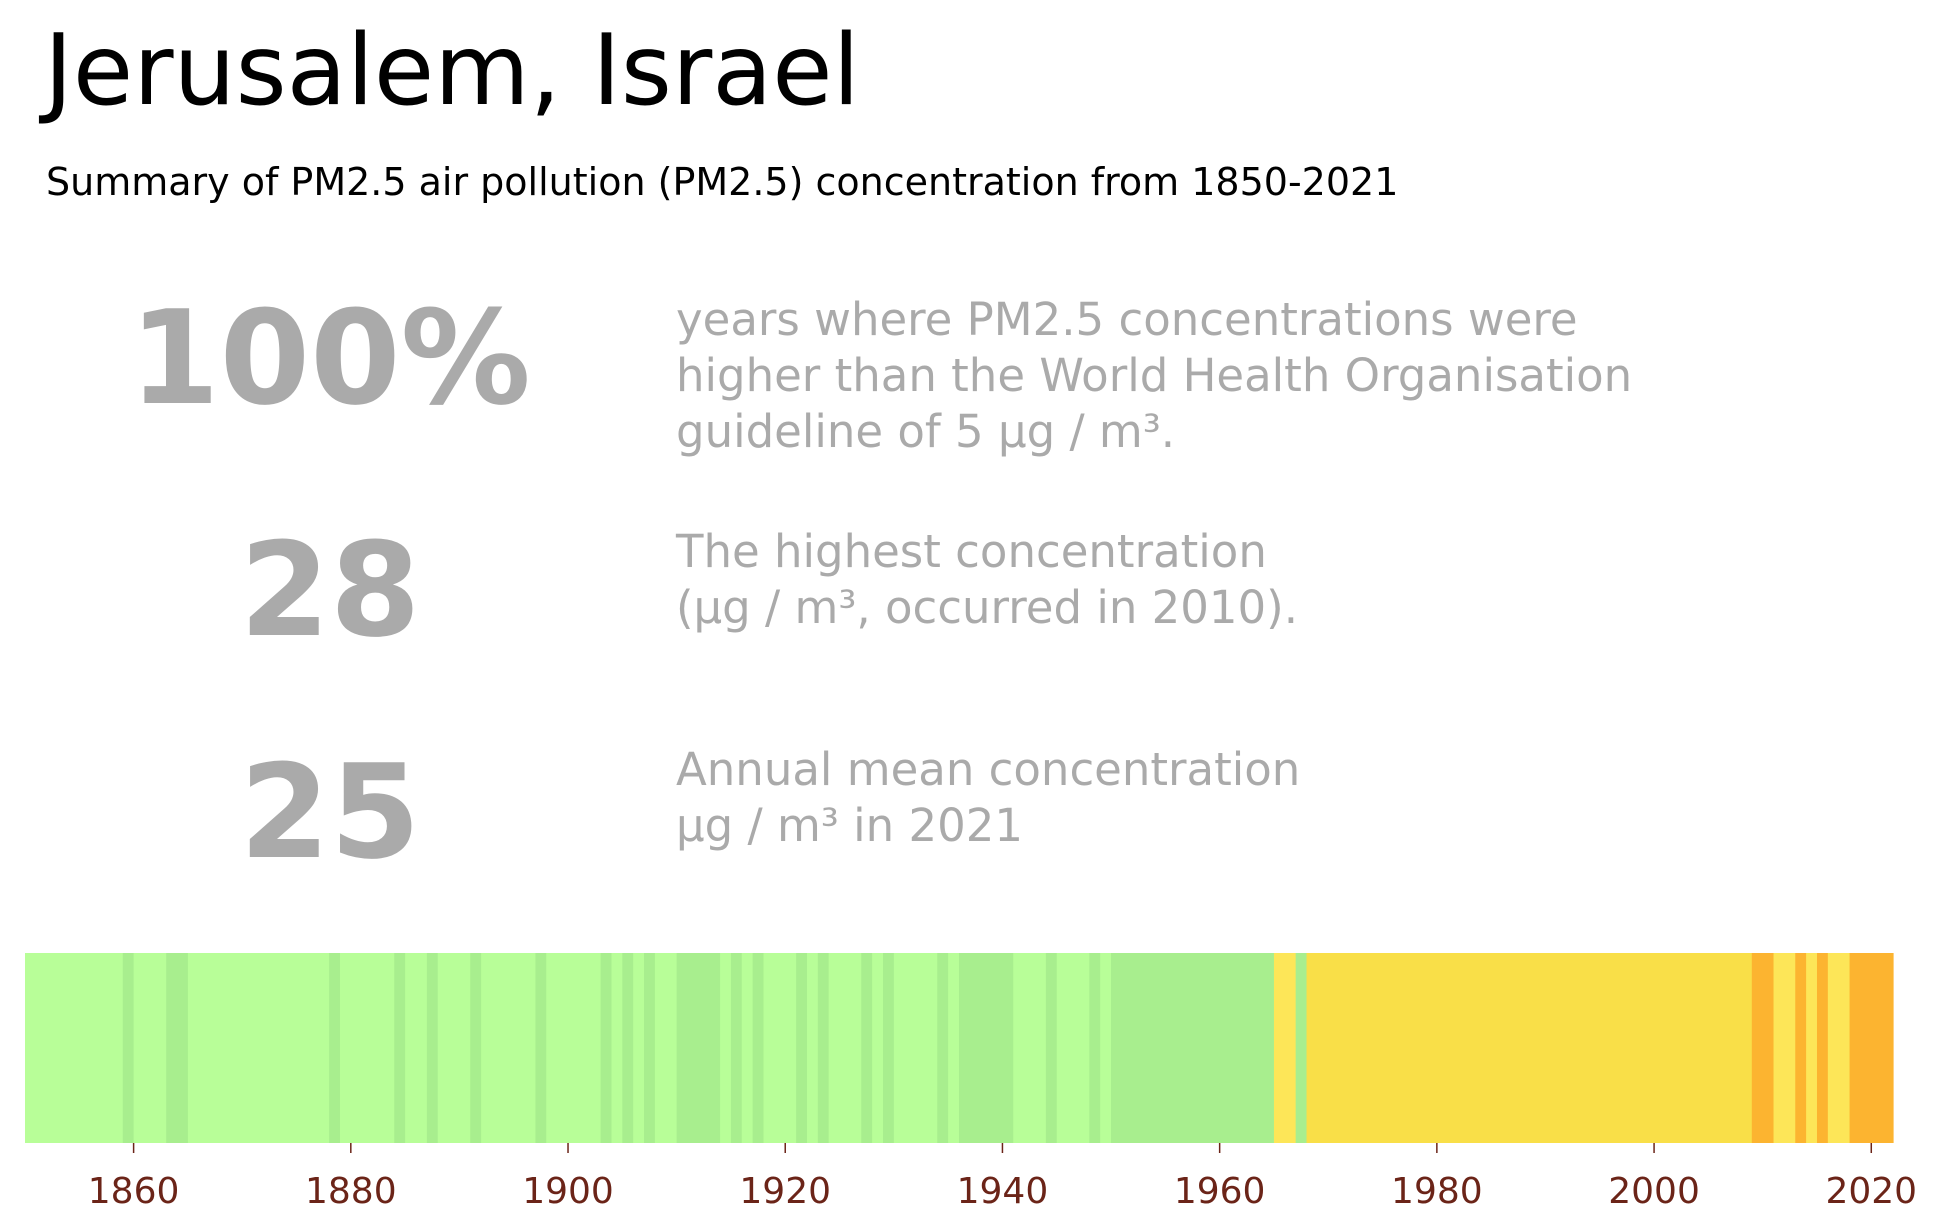 This screenshot has width=1938, height=1224. Describe the element at coordinates (1654, 1191) in the screenshot. I see `x-tick-label: 2000` at that location.